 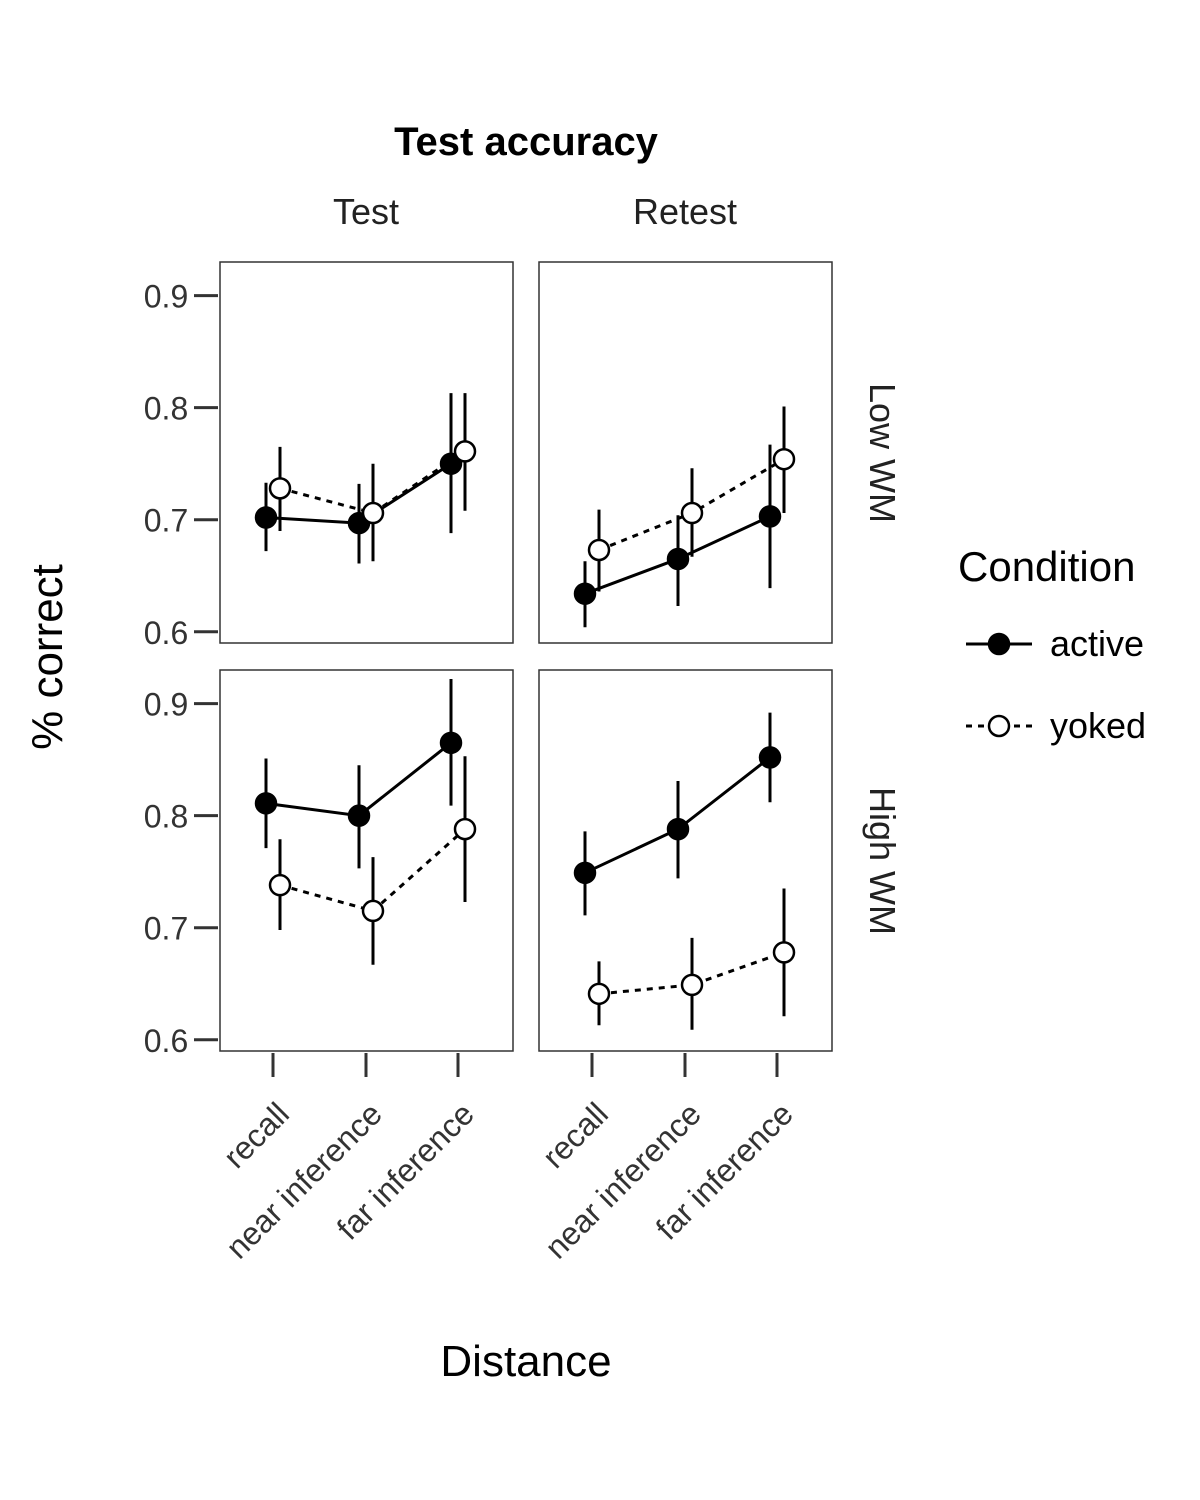 I want to click on column-label-retest: Retest, so click(x=685, y=211).